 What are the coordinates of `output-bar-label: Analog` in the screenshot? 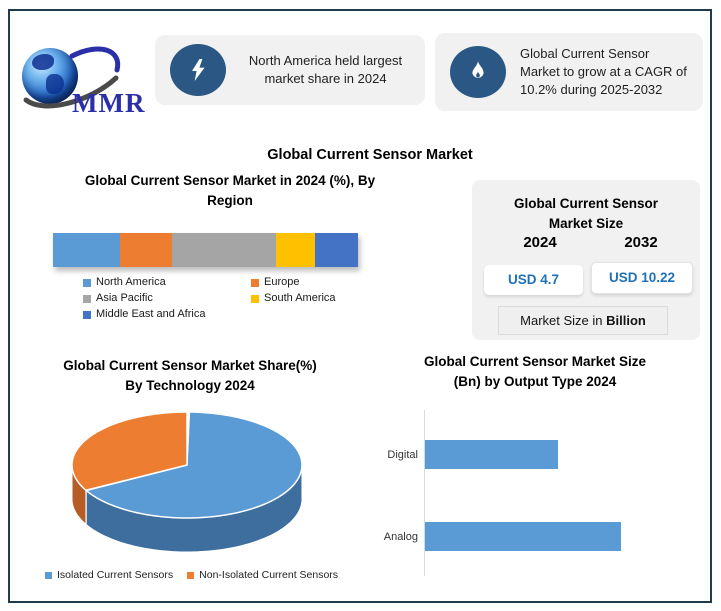 It's located at (400, 536).